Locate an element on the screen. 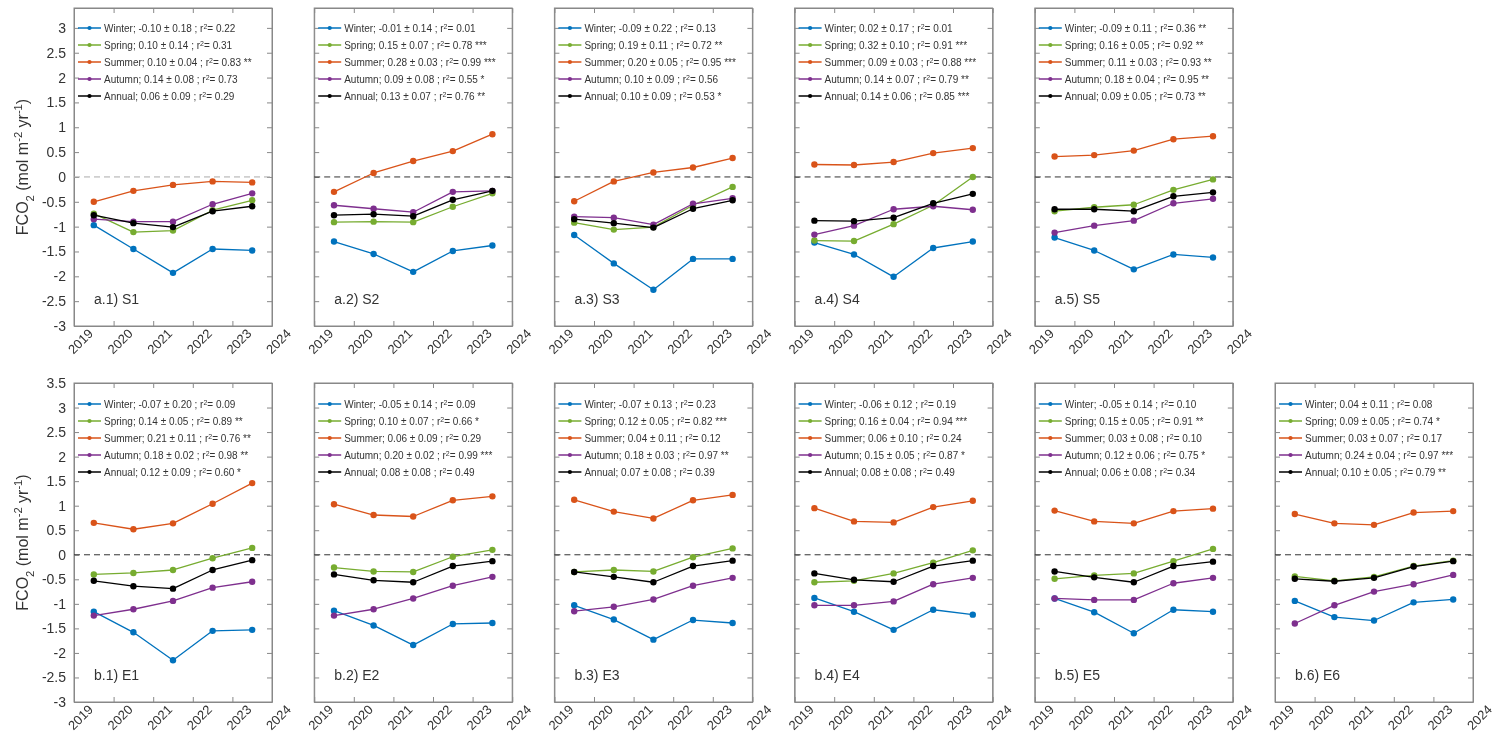 The image size is (1494, 747). legend-label: Summer; 0.06 ± 0.10 ; r$^{2}$= 0.24 is located at coordinates (893, 438).